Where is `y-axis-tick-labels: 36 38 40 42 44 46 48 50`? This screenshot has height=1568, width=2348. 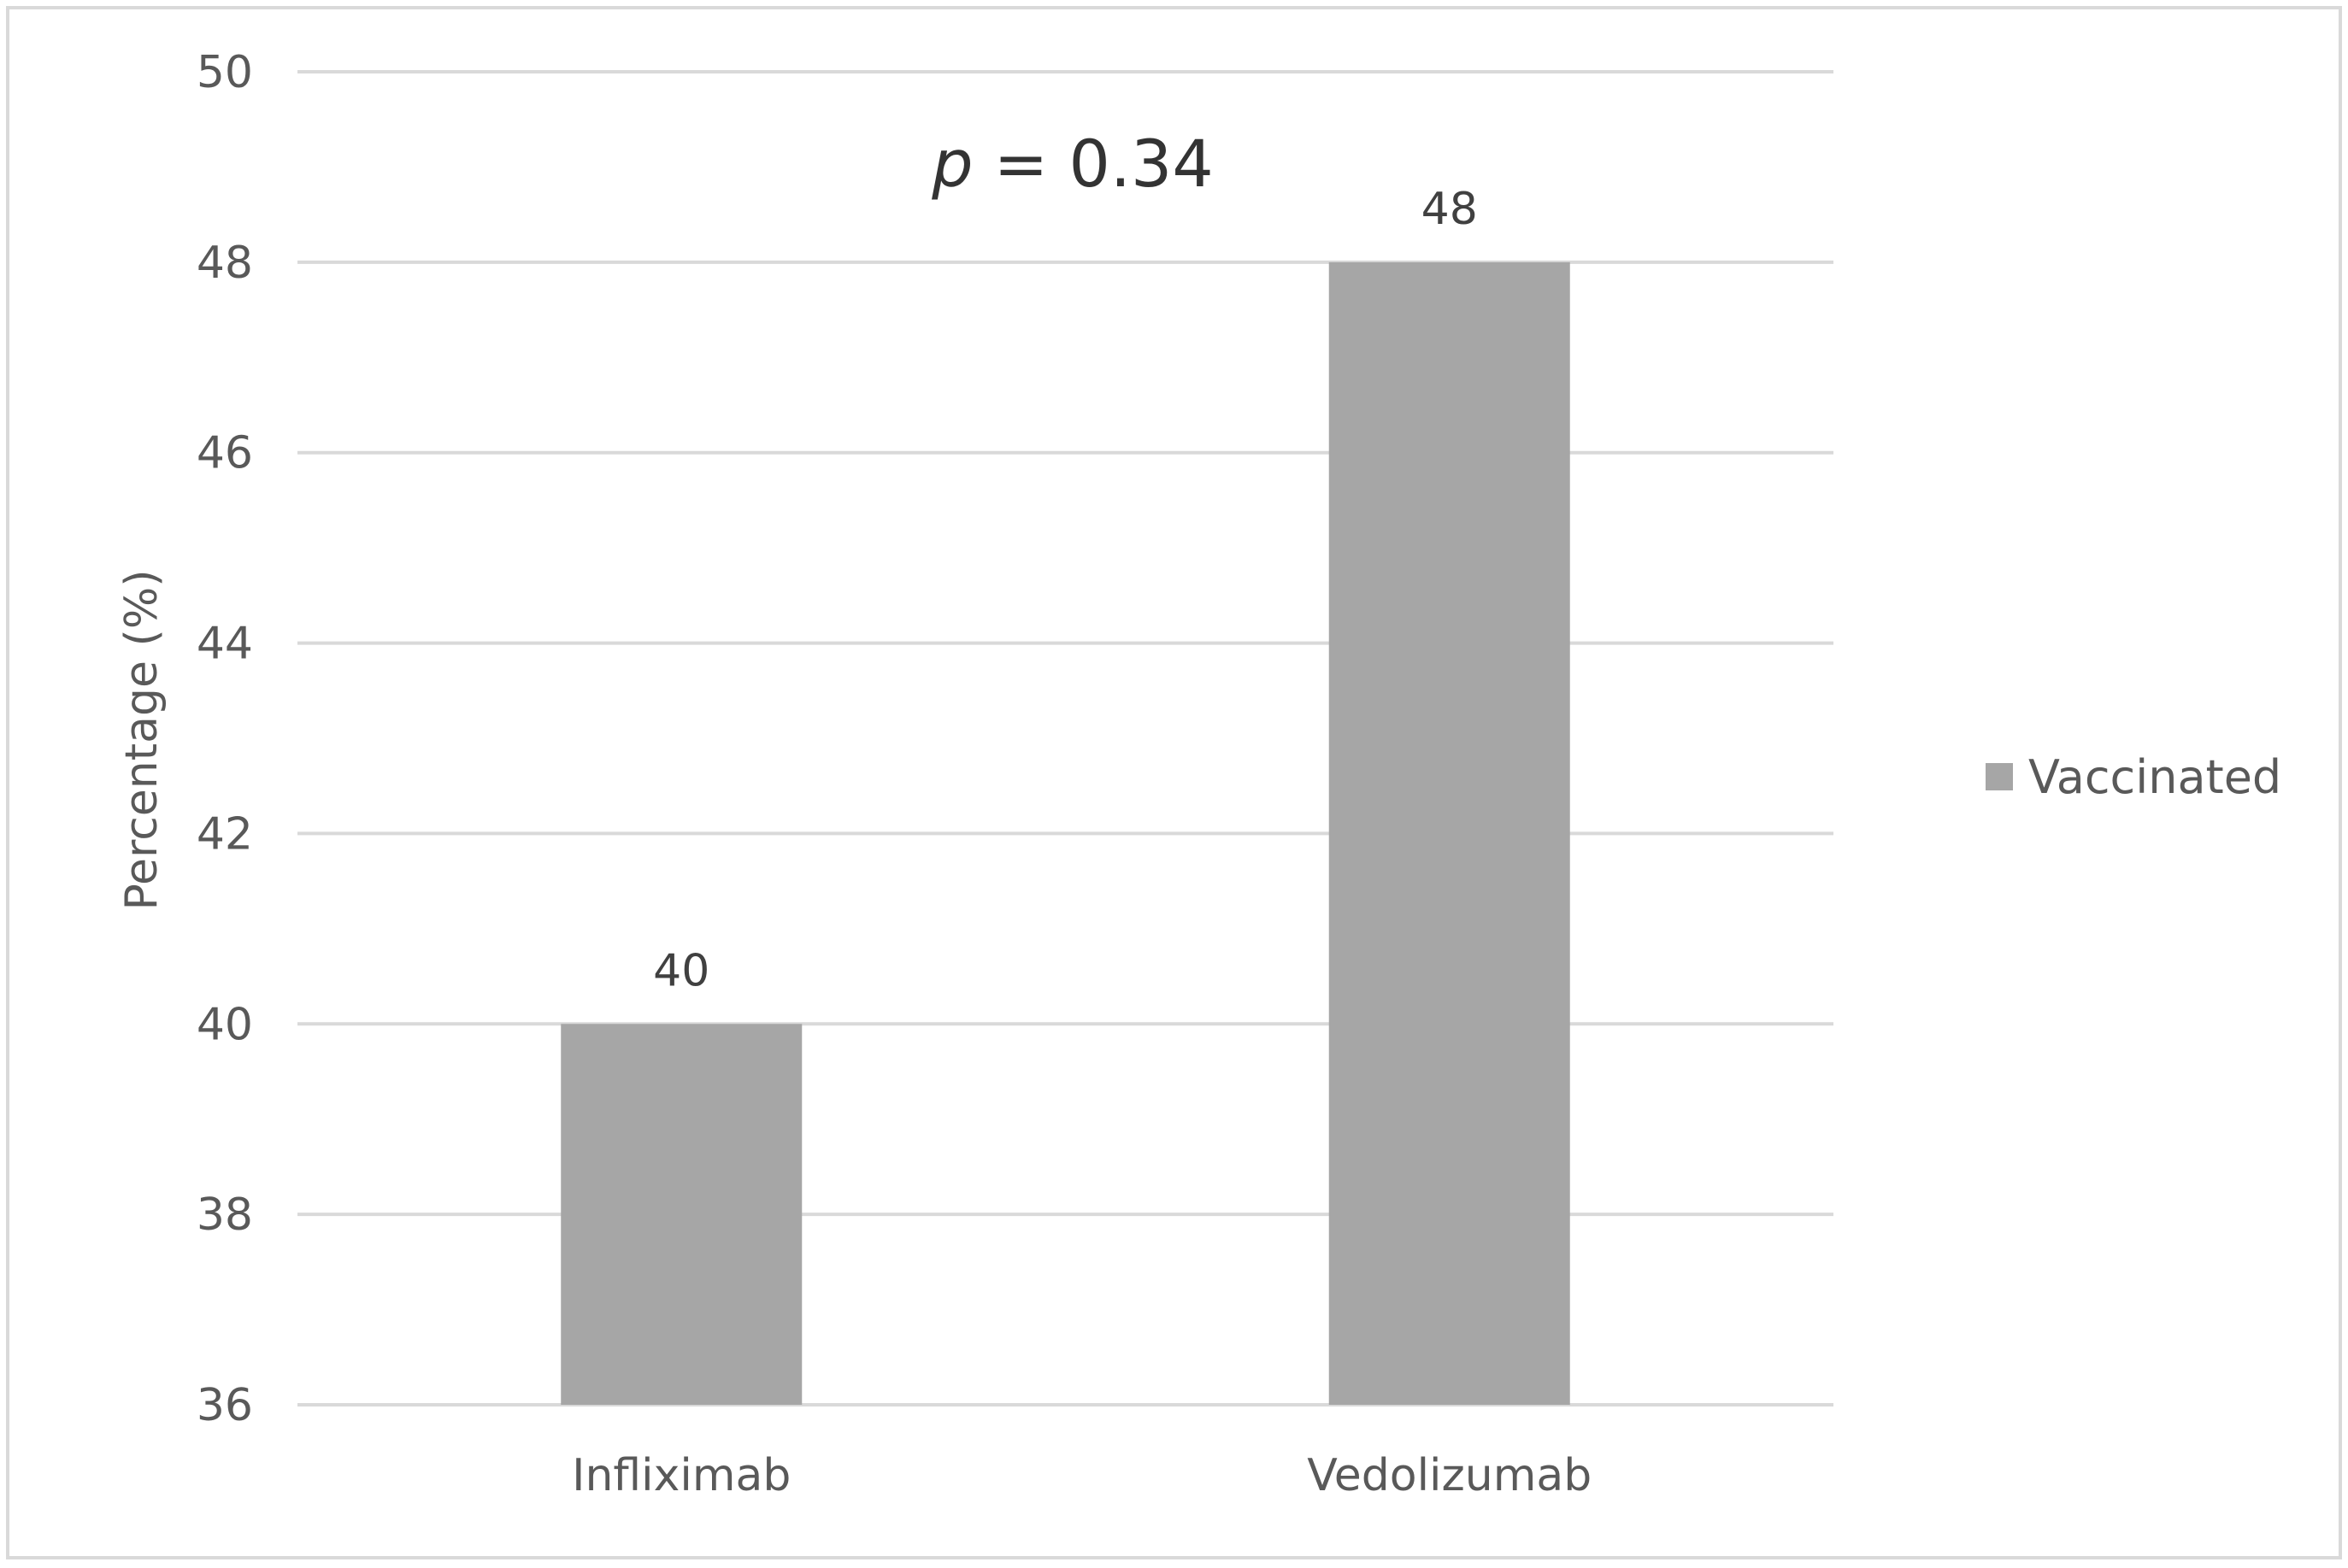
y-axis-tick-labels: 36 38 40 42 44 46 48 50 is located at coordinates (225, 739).